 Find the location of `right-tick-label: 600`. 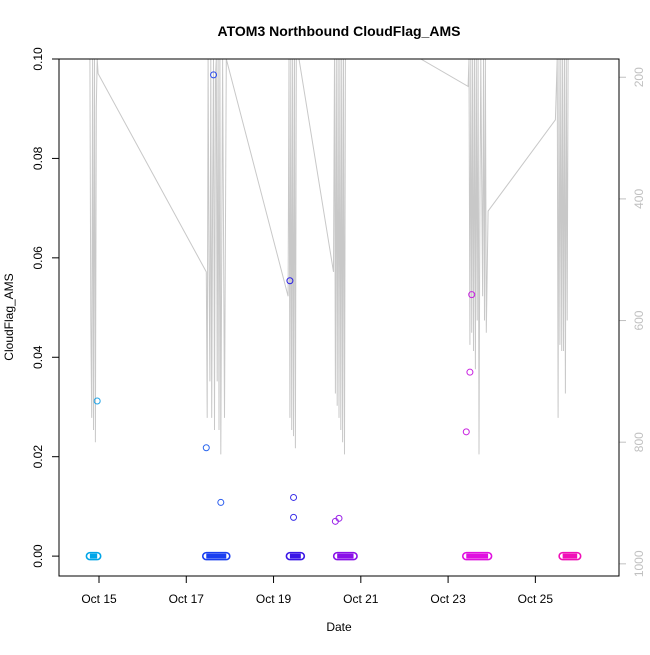

right-tick-label: 600 is located at coordinates (639, 320).